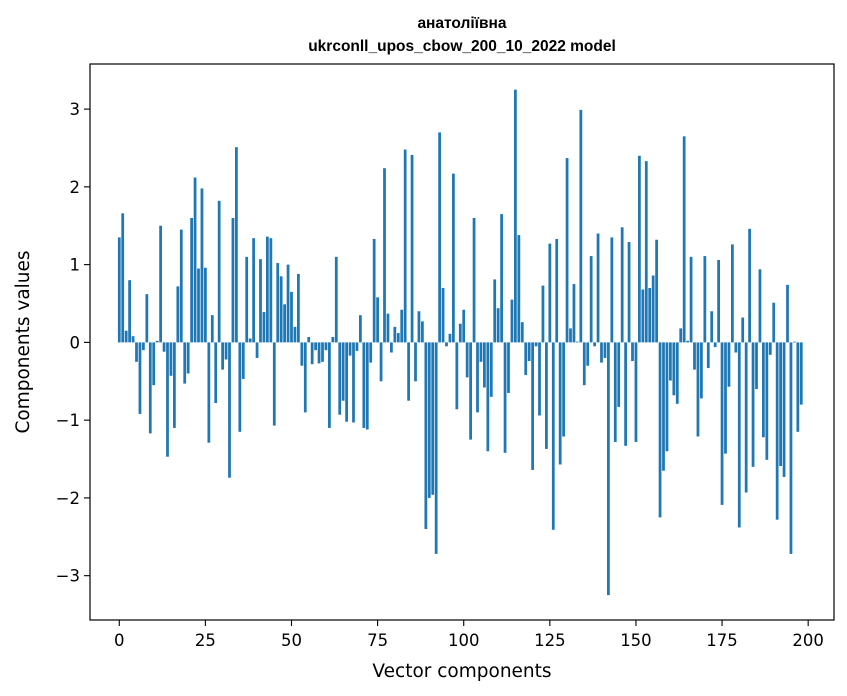  What do you see at coordinates (68, 498) in the screenshot?
I see `y-tick-label: −2` at bounding box center [68, 498].